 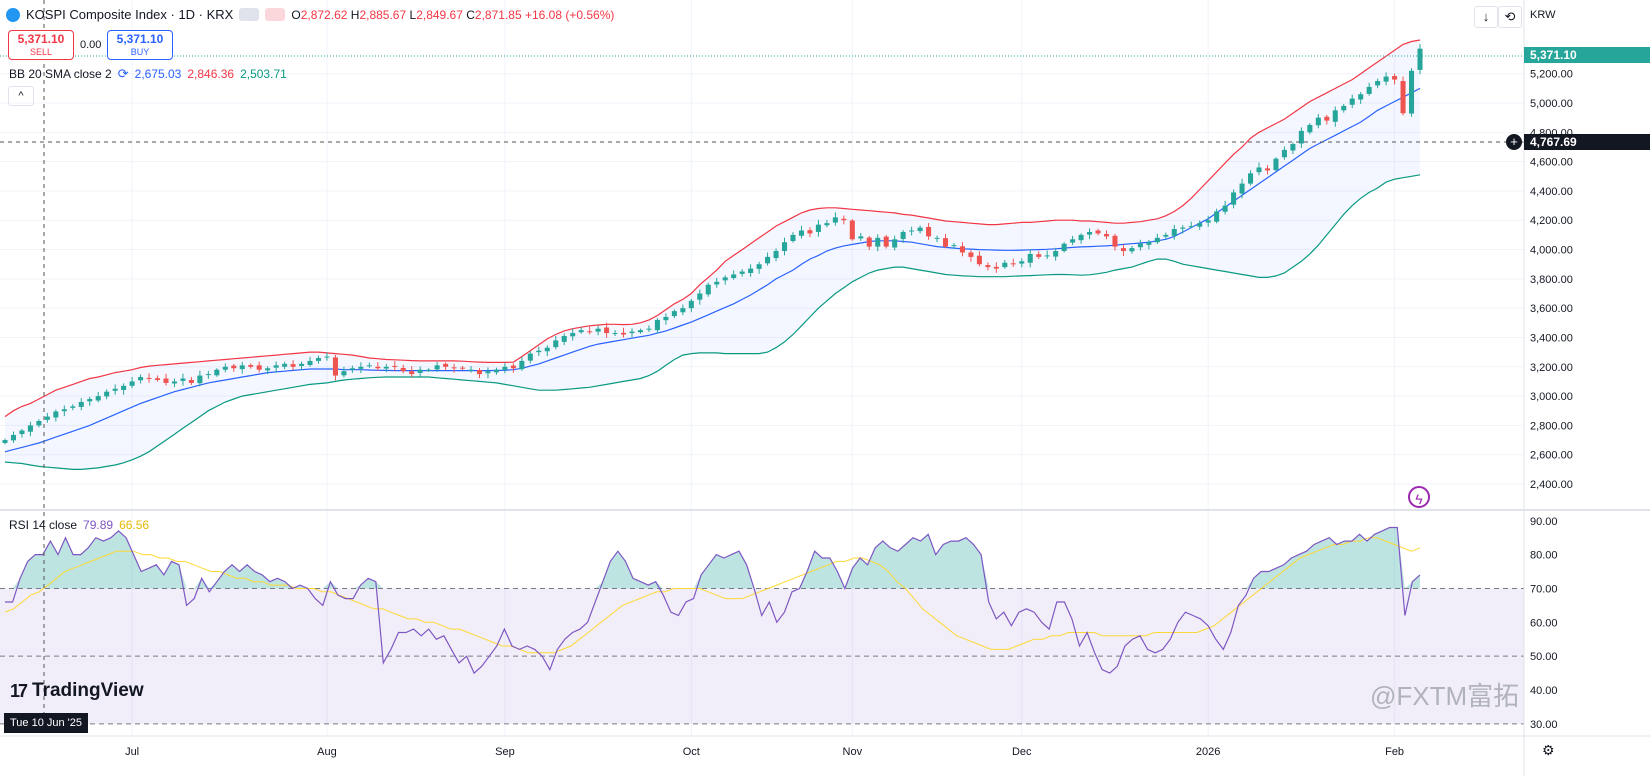 What do you see at coordinates (1551, 456) in the screenshot?
I see `price-tick-label: 2,600.00` at bounding box center [1551, 456].